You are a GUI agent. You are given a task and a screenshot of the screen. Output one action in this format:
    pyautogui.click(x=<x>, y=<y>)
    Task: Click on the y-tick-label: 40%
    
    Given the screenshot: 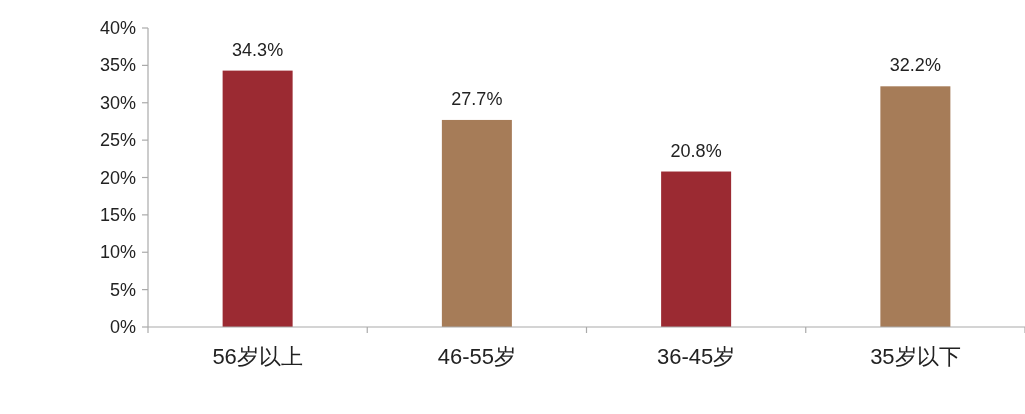 What is the action you would take?
    pyautogui.click(x=117, y=28)
    